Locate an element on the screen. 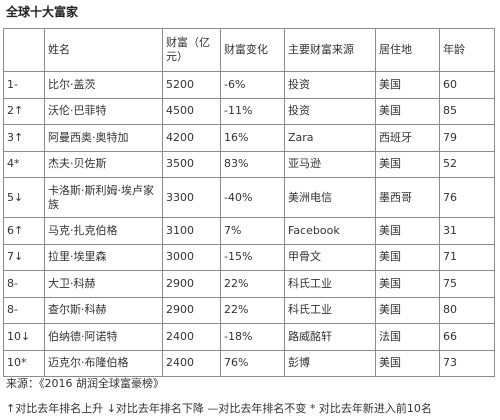 The image size is (500, 420). cell-name: 迈克尔·布隆伯格 is located at coordinates (103, 363).